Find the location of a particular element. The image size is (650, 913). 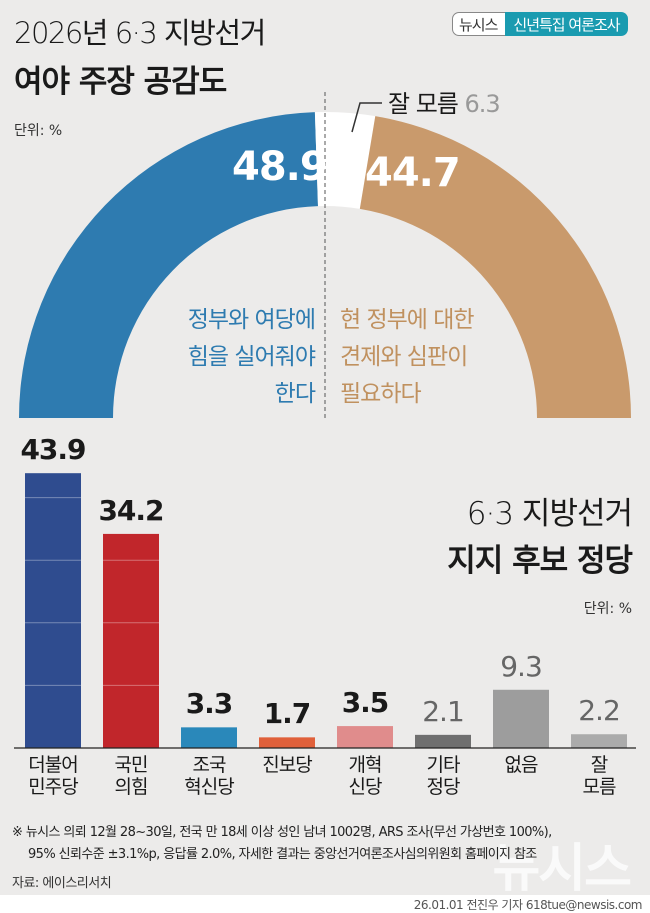

bar-title-line2: 지지 후보 정당 is located at coordinates (540, 561).